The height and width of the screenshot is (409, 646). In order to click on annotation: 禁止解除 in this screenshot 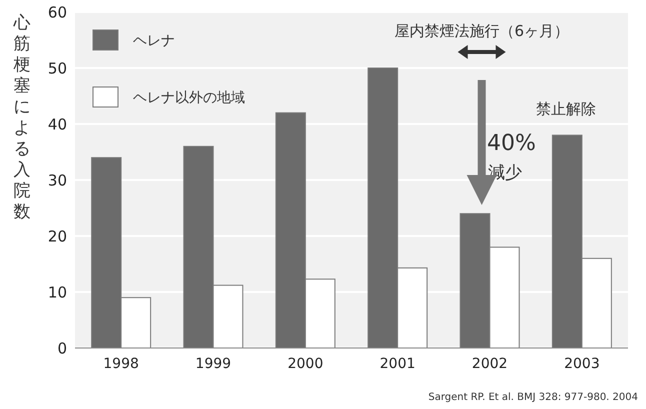, I will do `click(566, 109)`.